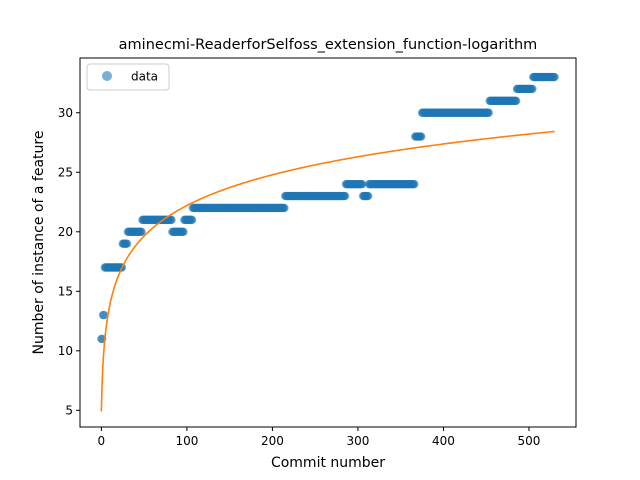 This screenshot has height=480, width=640. Describe the element at coordinates (65, 173) in the screenshot. I see `y-tick-label: 25` at that location.